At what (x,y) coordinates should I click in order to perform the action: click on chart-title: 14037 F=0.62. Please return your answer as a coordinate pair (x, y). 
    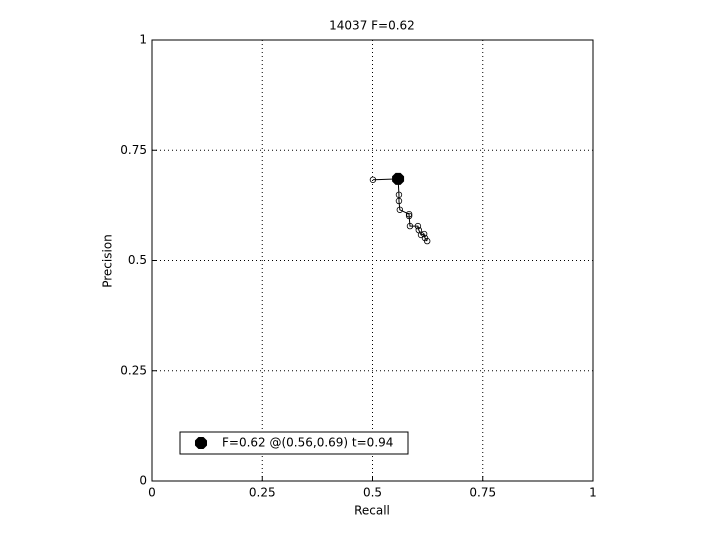
    Looking at the image, I should click on (372, 26).